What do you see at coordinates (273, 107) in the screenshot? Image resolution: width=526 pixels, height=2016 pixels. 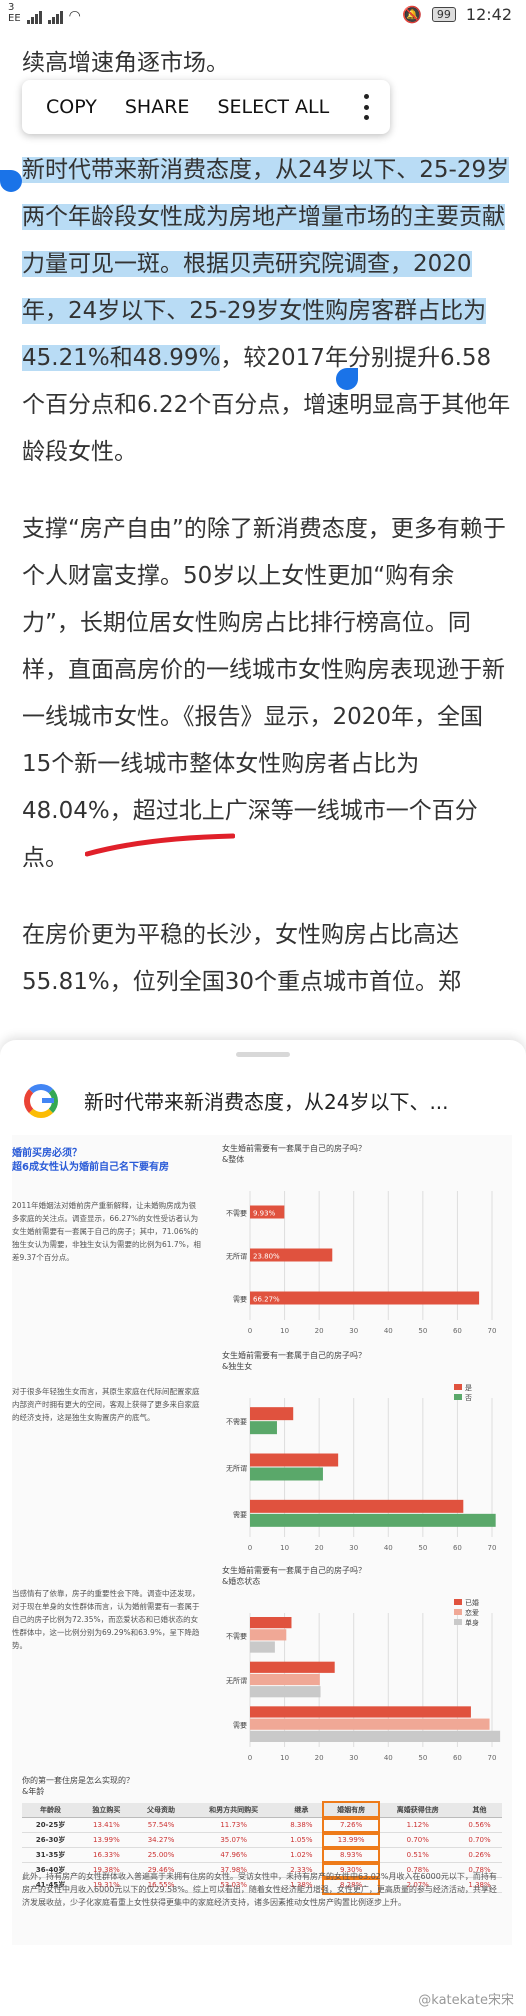 I see `select-all-button: SELECT ALL` at bounding box center [273, 107].